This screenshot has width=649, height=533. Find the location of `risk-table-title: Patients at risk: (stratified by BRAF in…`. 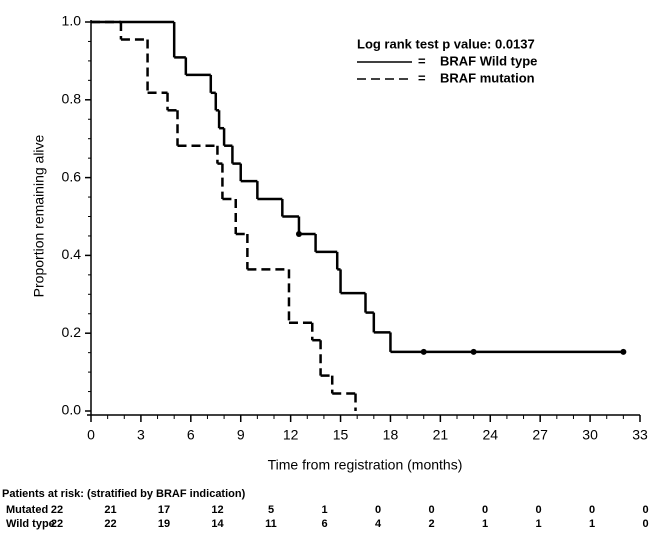

risk-table-title: Patients at risk: (stratified by BRAF in… is located at coordinates (124, 494).